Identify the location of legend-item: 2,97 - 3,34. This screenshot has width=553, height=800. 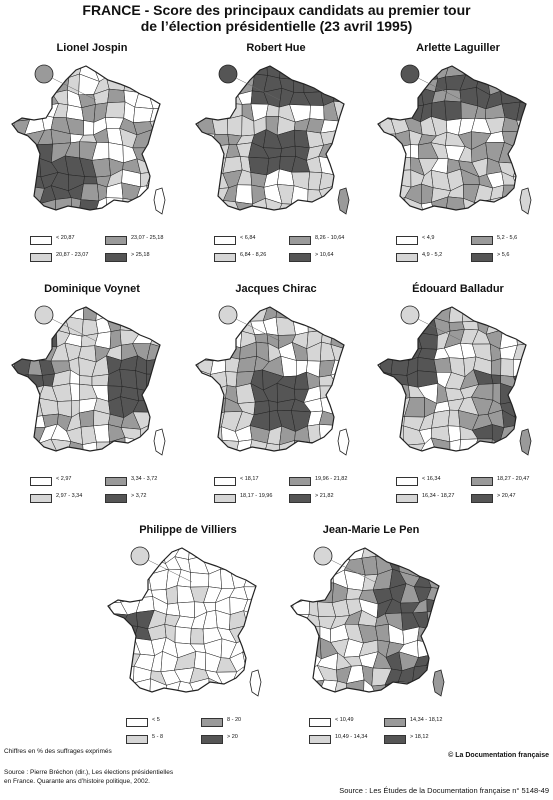
(67, 499).